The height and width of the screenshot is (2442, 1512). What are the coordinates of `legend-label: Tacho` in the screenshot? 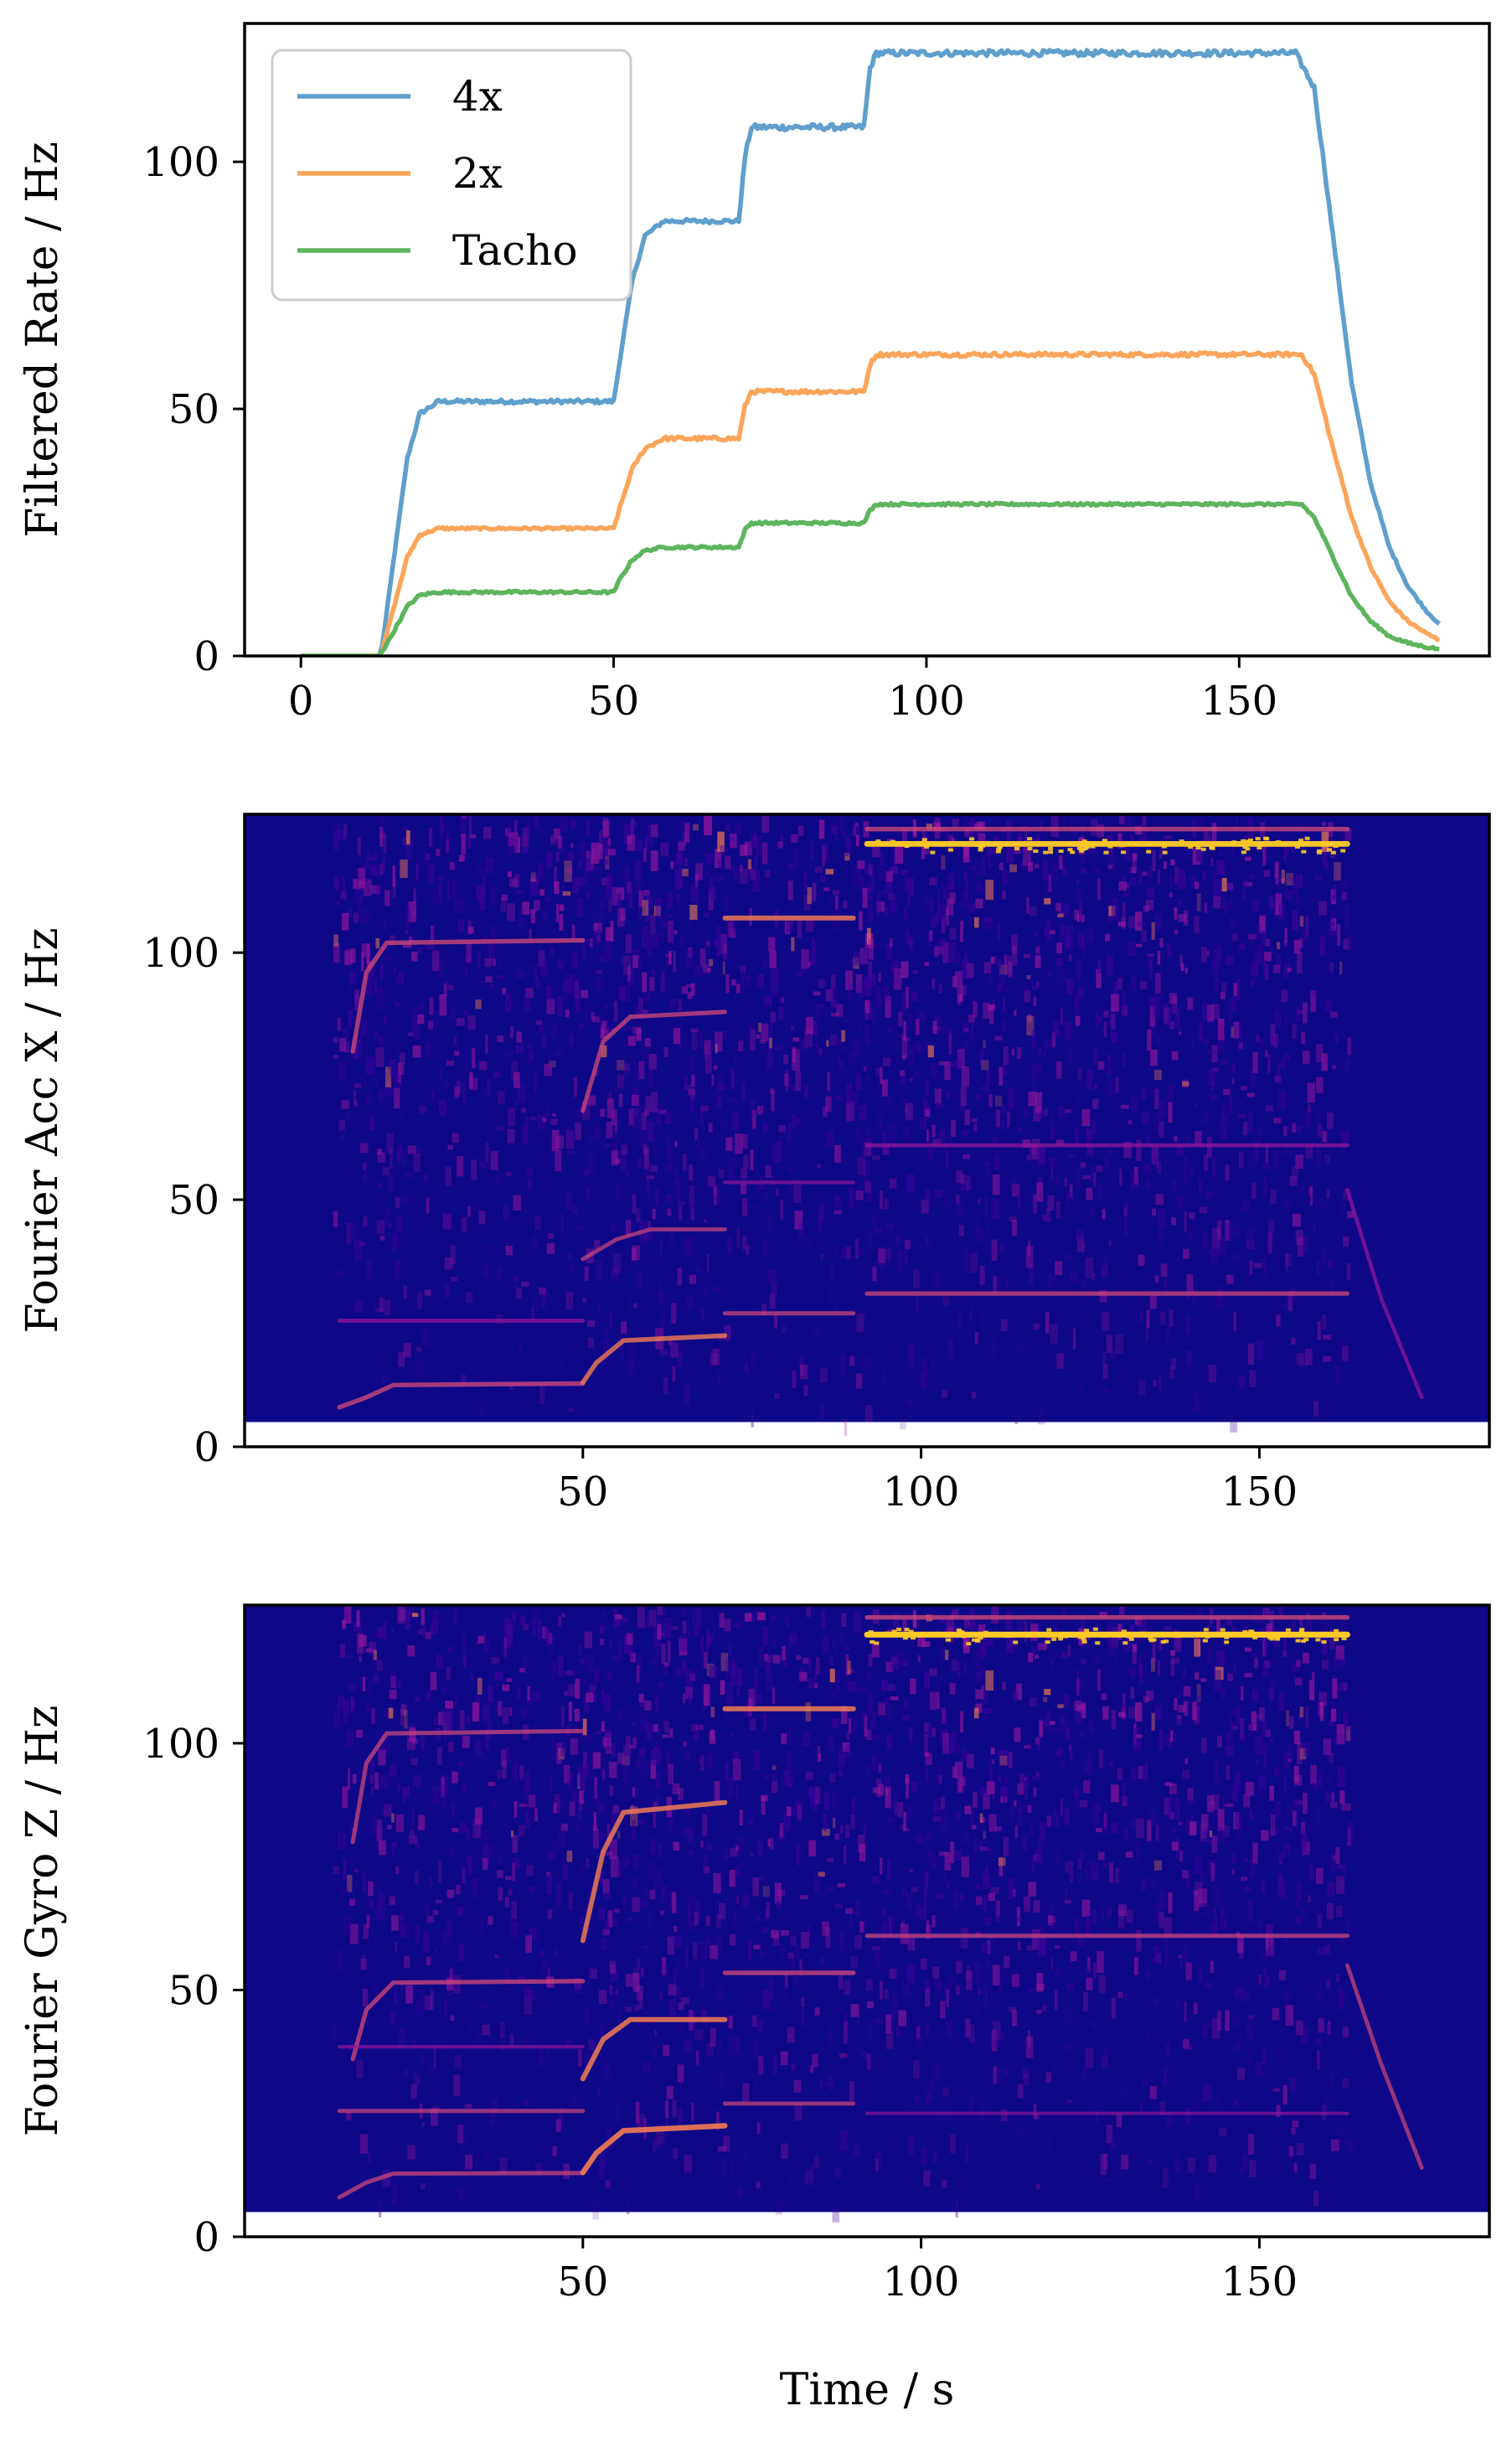 It's located at (515, 250).